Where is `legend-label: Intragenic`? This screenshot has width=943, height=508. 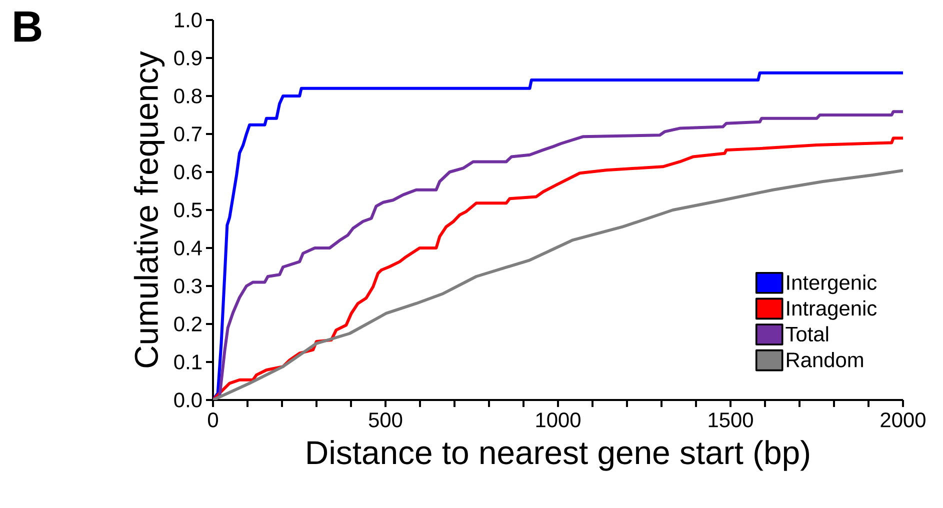 legend-label: Intragenic is located at coordinates (832, 310).